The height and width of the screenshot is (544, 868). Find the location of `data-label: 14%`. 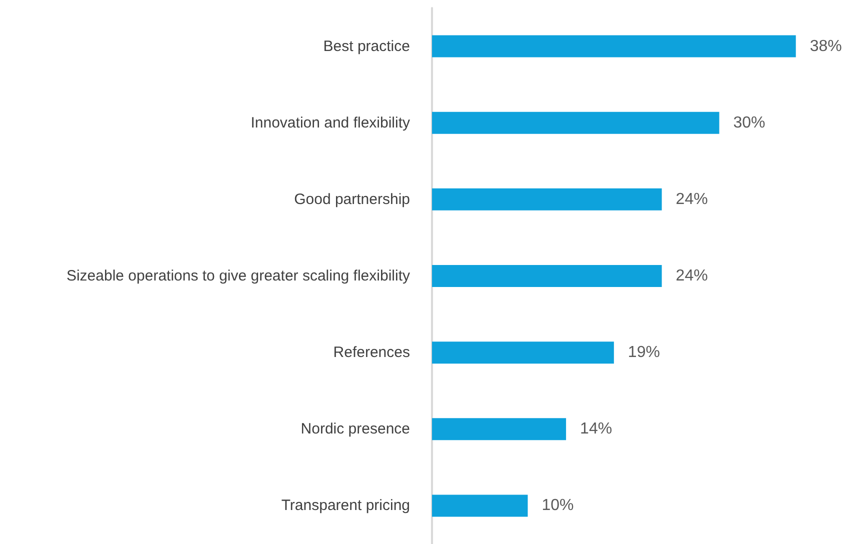

data-label: 14% is located at coordinates (596, 429).